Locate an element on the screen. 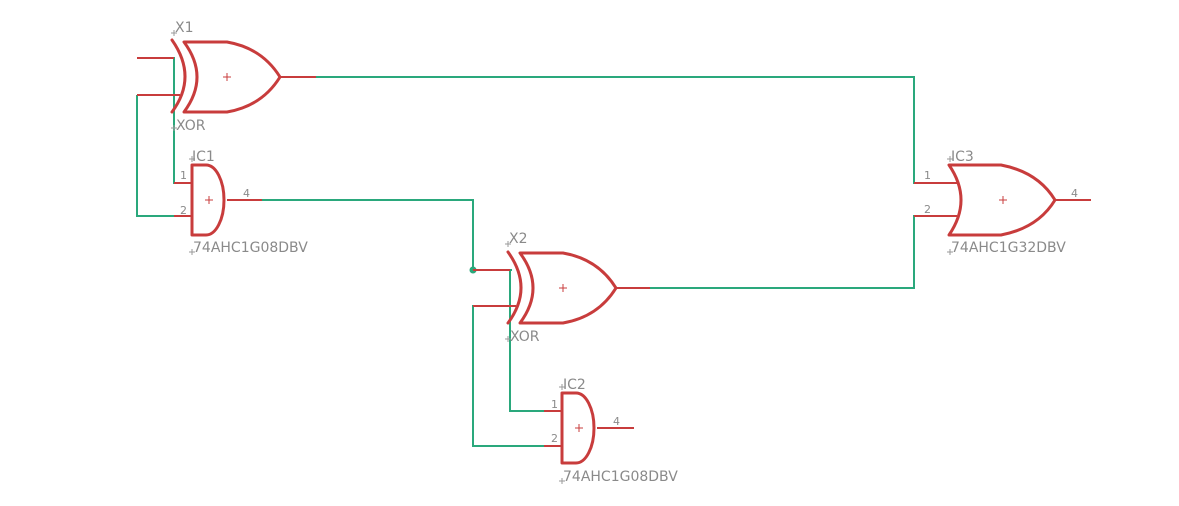  x2-name-label: X2 is located at coordinates (518, 239).